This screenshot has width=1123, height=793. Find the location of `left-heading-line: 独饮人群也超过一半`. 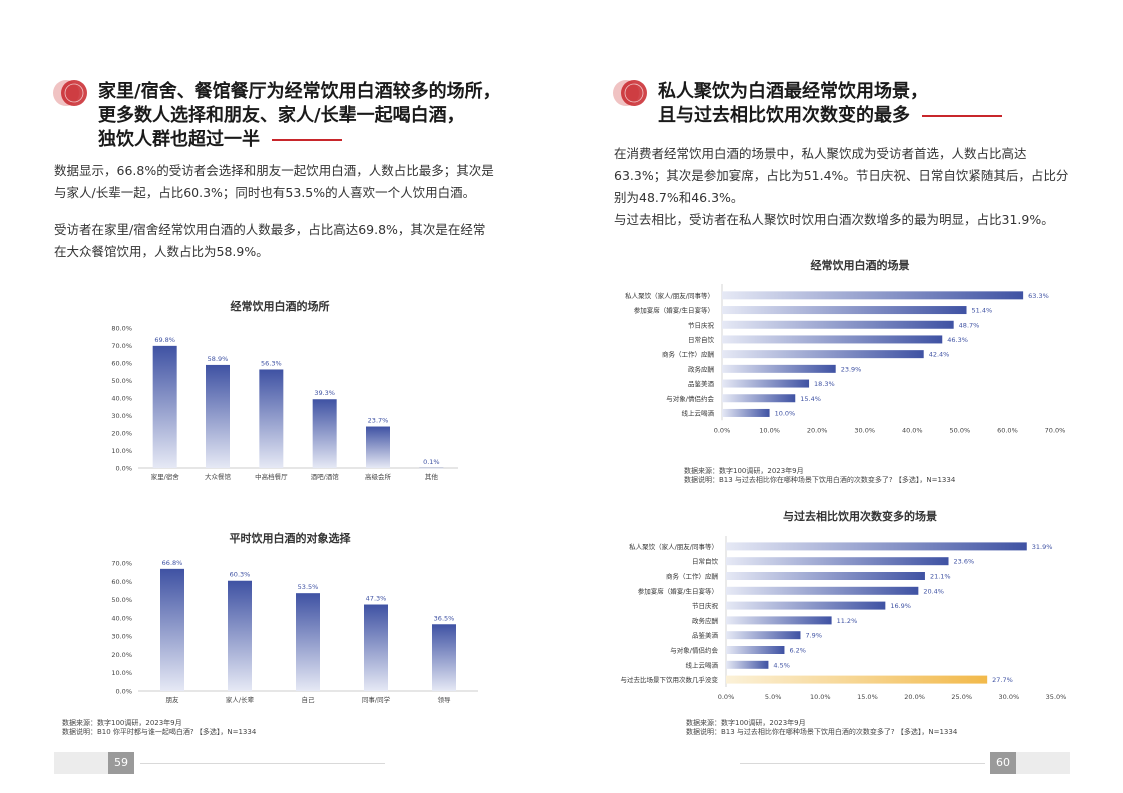

left-heading-line: 独饮人群也超过一半 is located at coordinates (308, 140).